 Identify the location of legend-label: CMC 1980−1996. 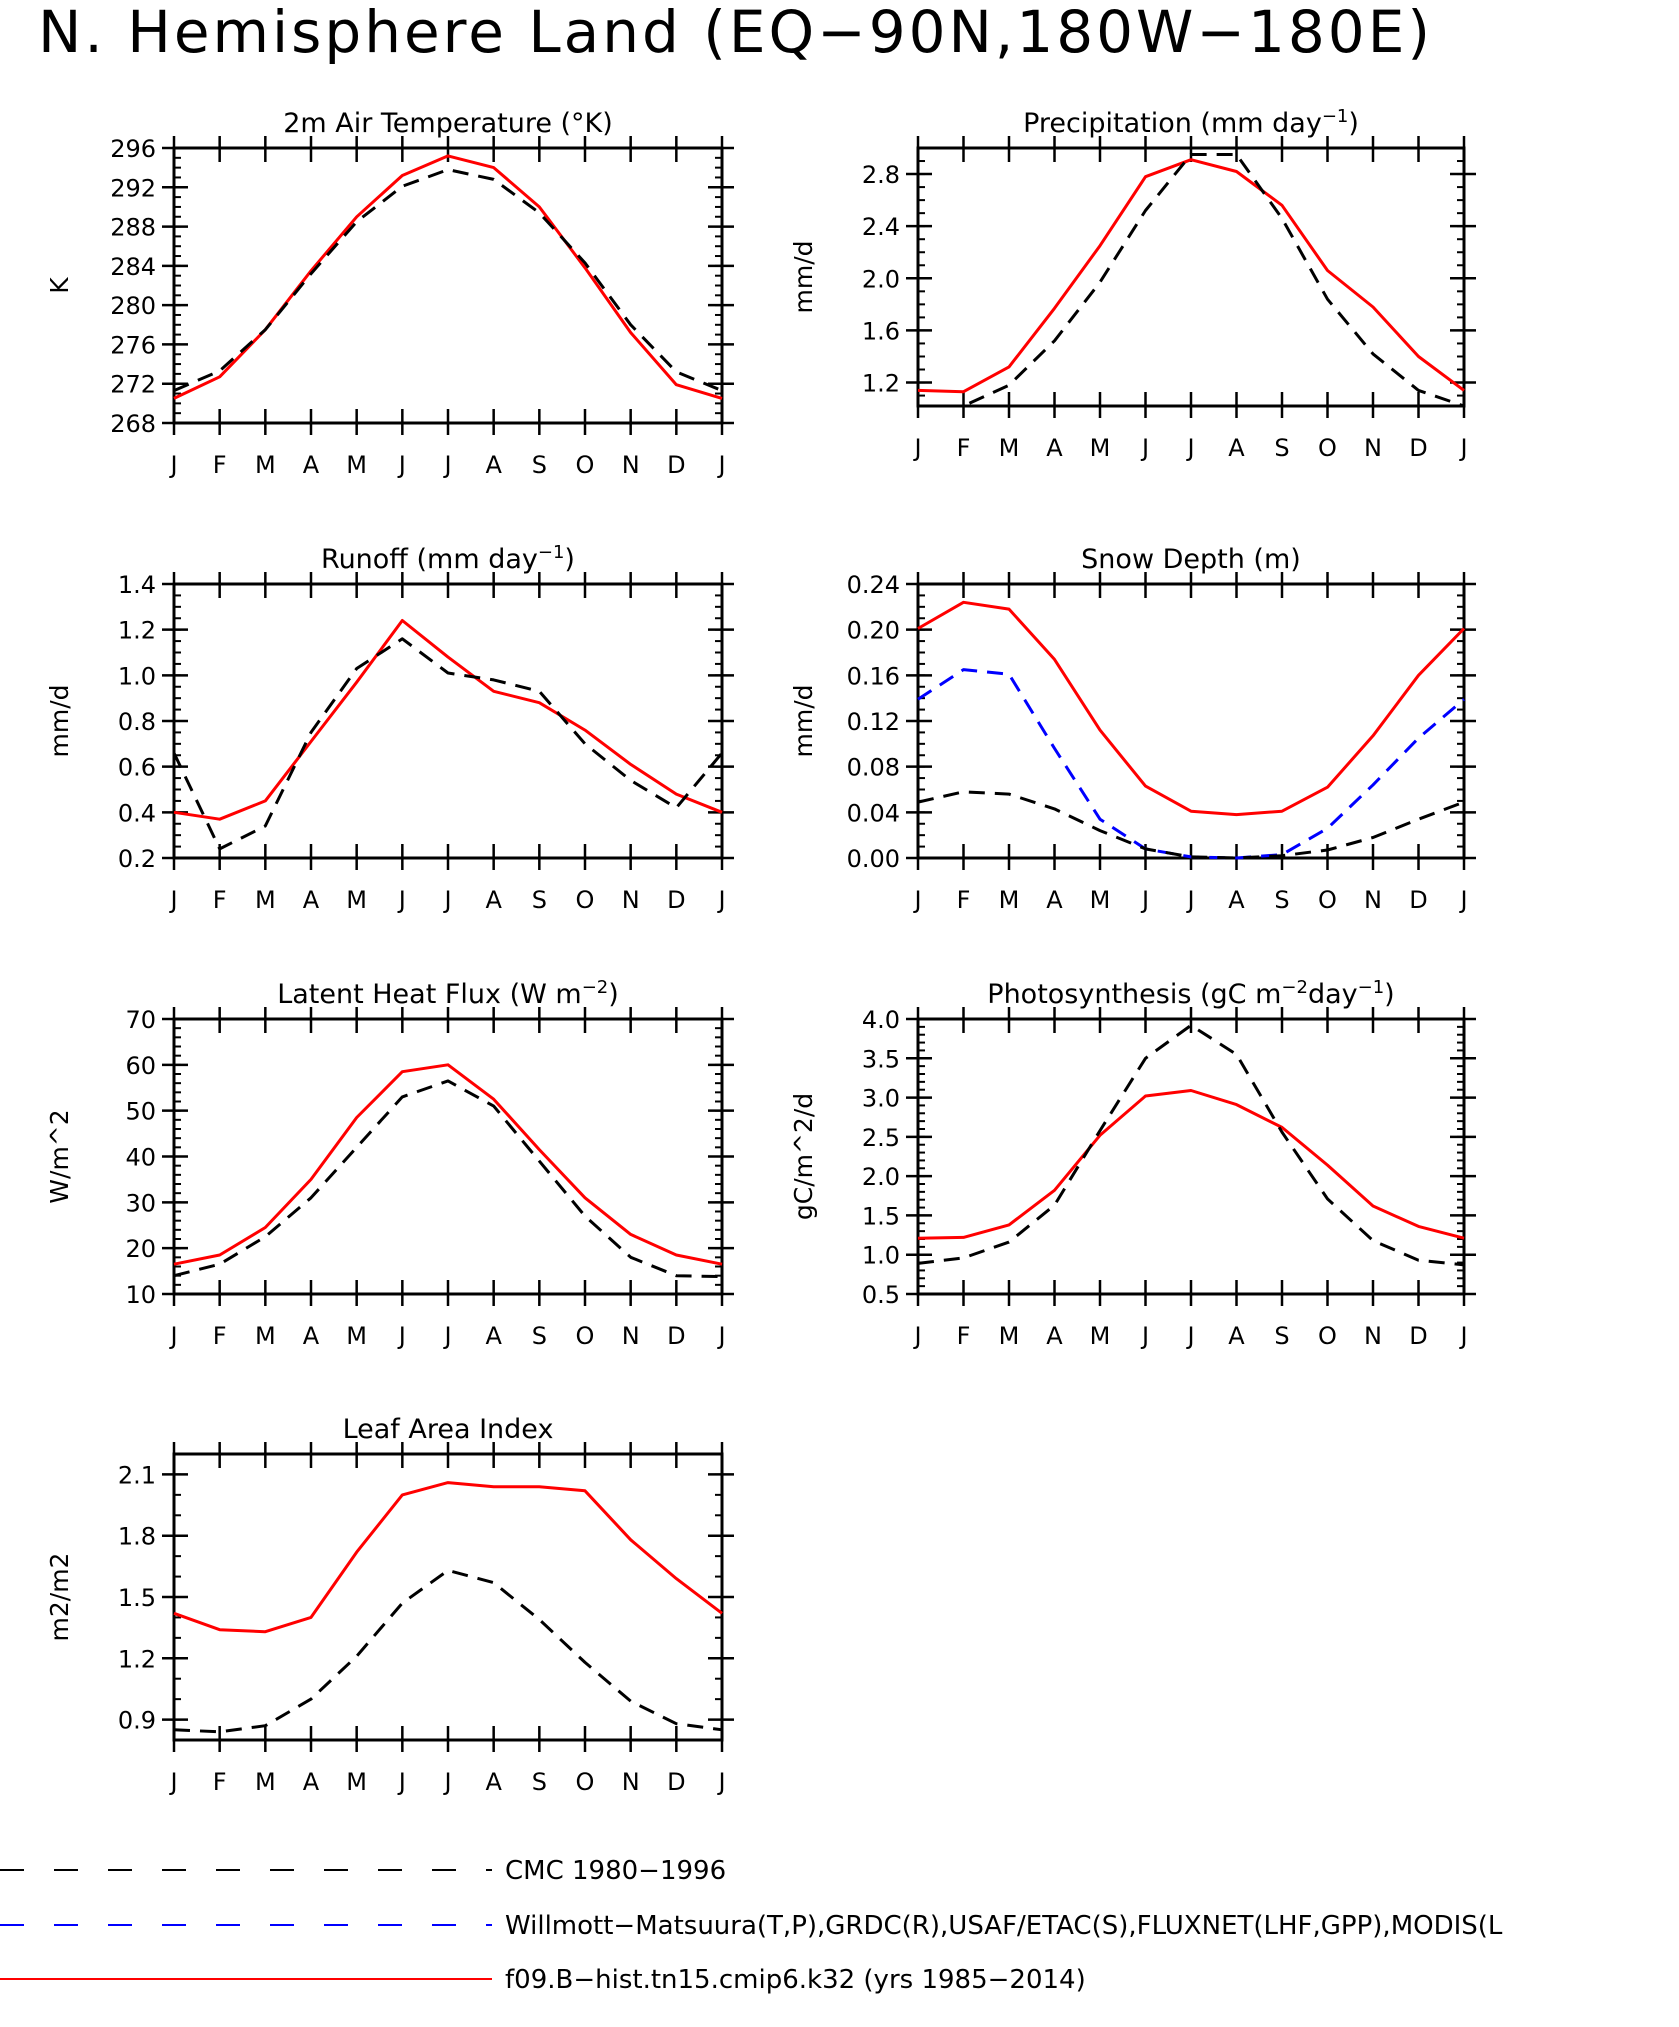
(615, 1871).